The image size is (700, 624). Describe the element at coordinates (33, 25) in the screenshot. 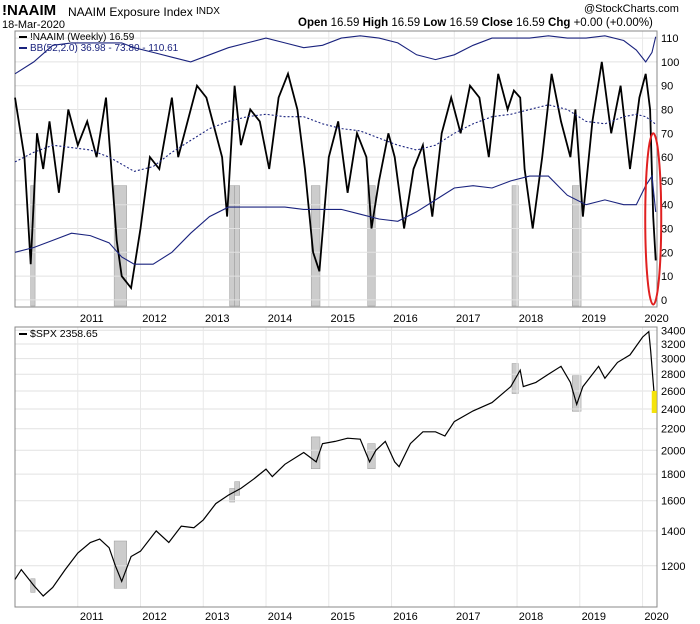

I see `chart-date: 18-Mar-2020` at that location.